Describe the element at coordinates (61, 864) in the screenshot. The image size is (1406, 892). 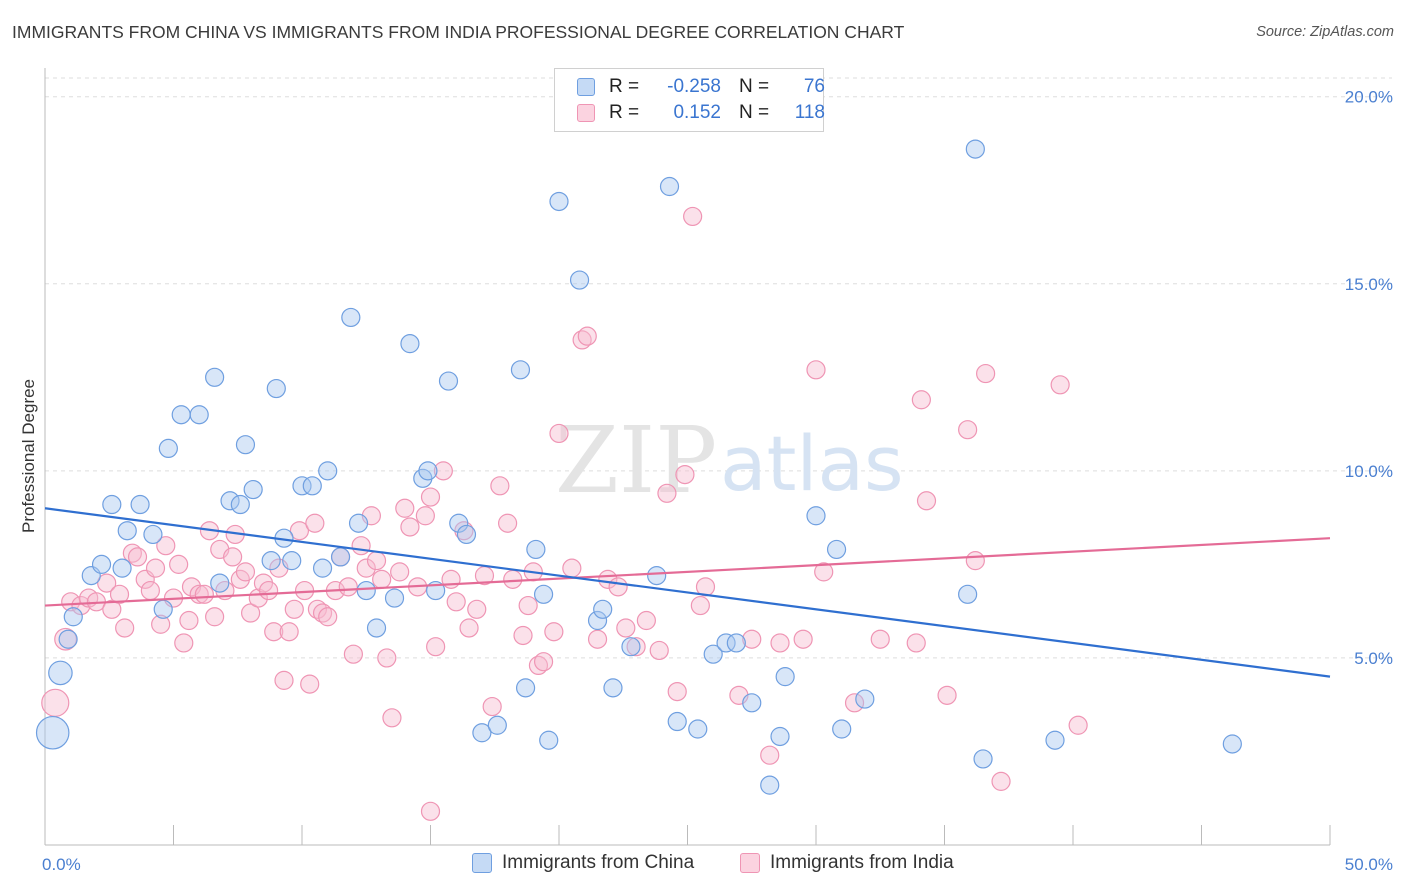
I see `x-tick-label-0: 0.0%` at that location.